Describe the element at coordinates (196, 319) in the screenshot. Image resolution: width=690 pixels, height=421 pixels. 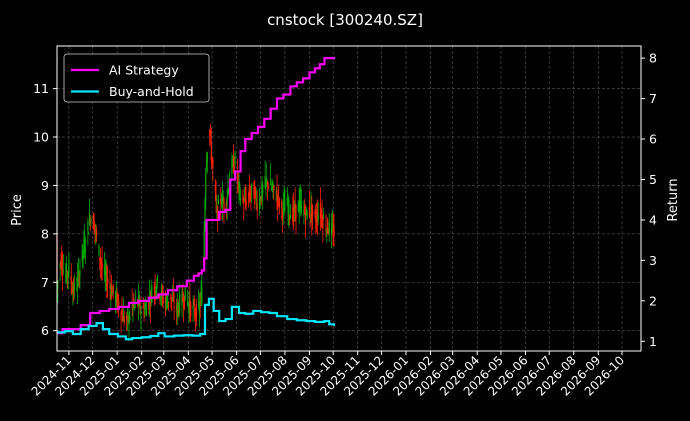
I see `buy-and-hold-line` at that location.